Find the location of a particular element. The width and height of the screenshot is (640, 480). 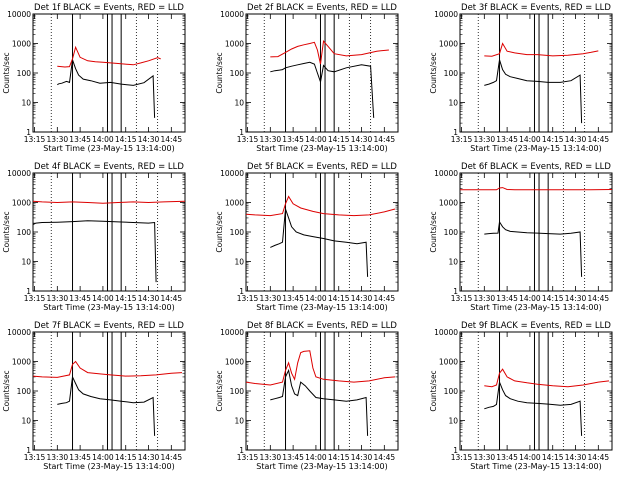

panel-title: Det 9f BLACK = Events, RED = LLD is located at coordinates (536, 326).